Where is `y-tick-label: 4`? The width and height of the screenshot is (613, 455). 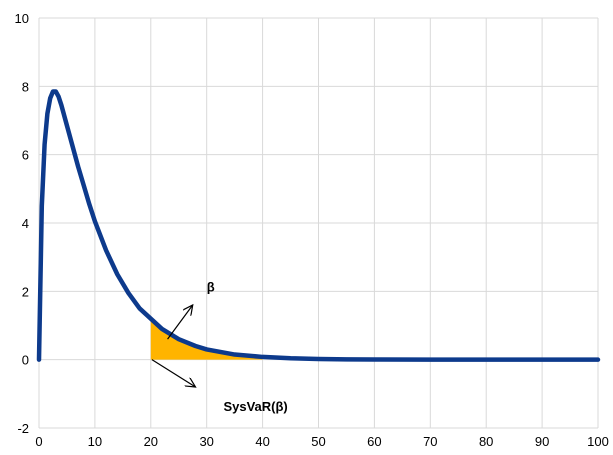
y-tick-label: 4 is located at coordinates (25, 223).